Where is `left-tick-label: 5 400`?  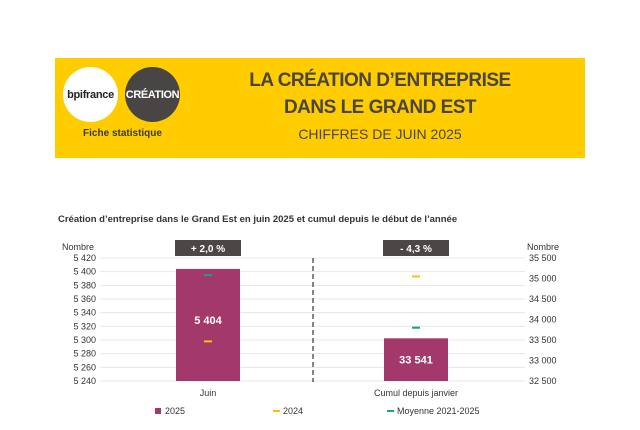 left-tick-label: 5 400 is located at coordinates (84, 272).